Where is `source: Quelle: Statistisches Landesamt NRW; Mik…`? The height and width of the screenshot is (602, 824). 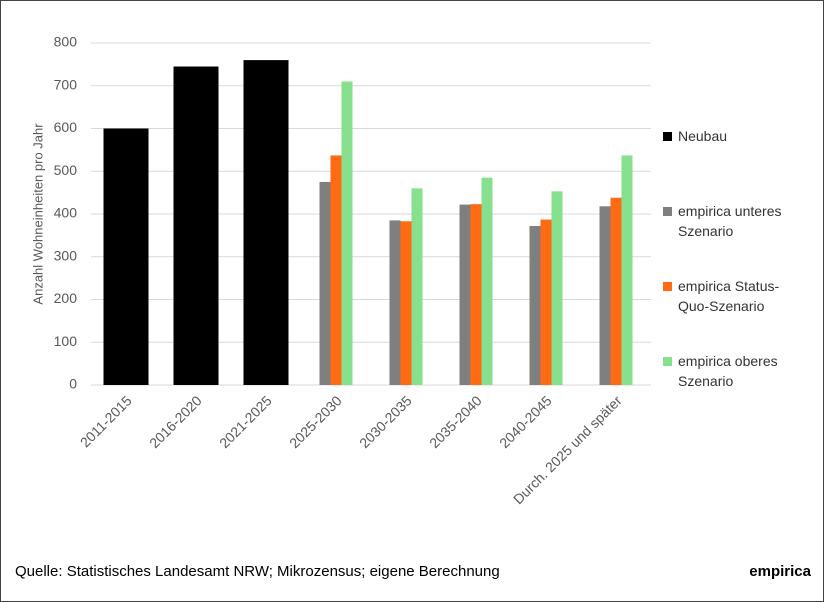 source: Quelle: Statistisches Landesamt NRW; Mik… is located at coordinates (257, 571).